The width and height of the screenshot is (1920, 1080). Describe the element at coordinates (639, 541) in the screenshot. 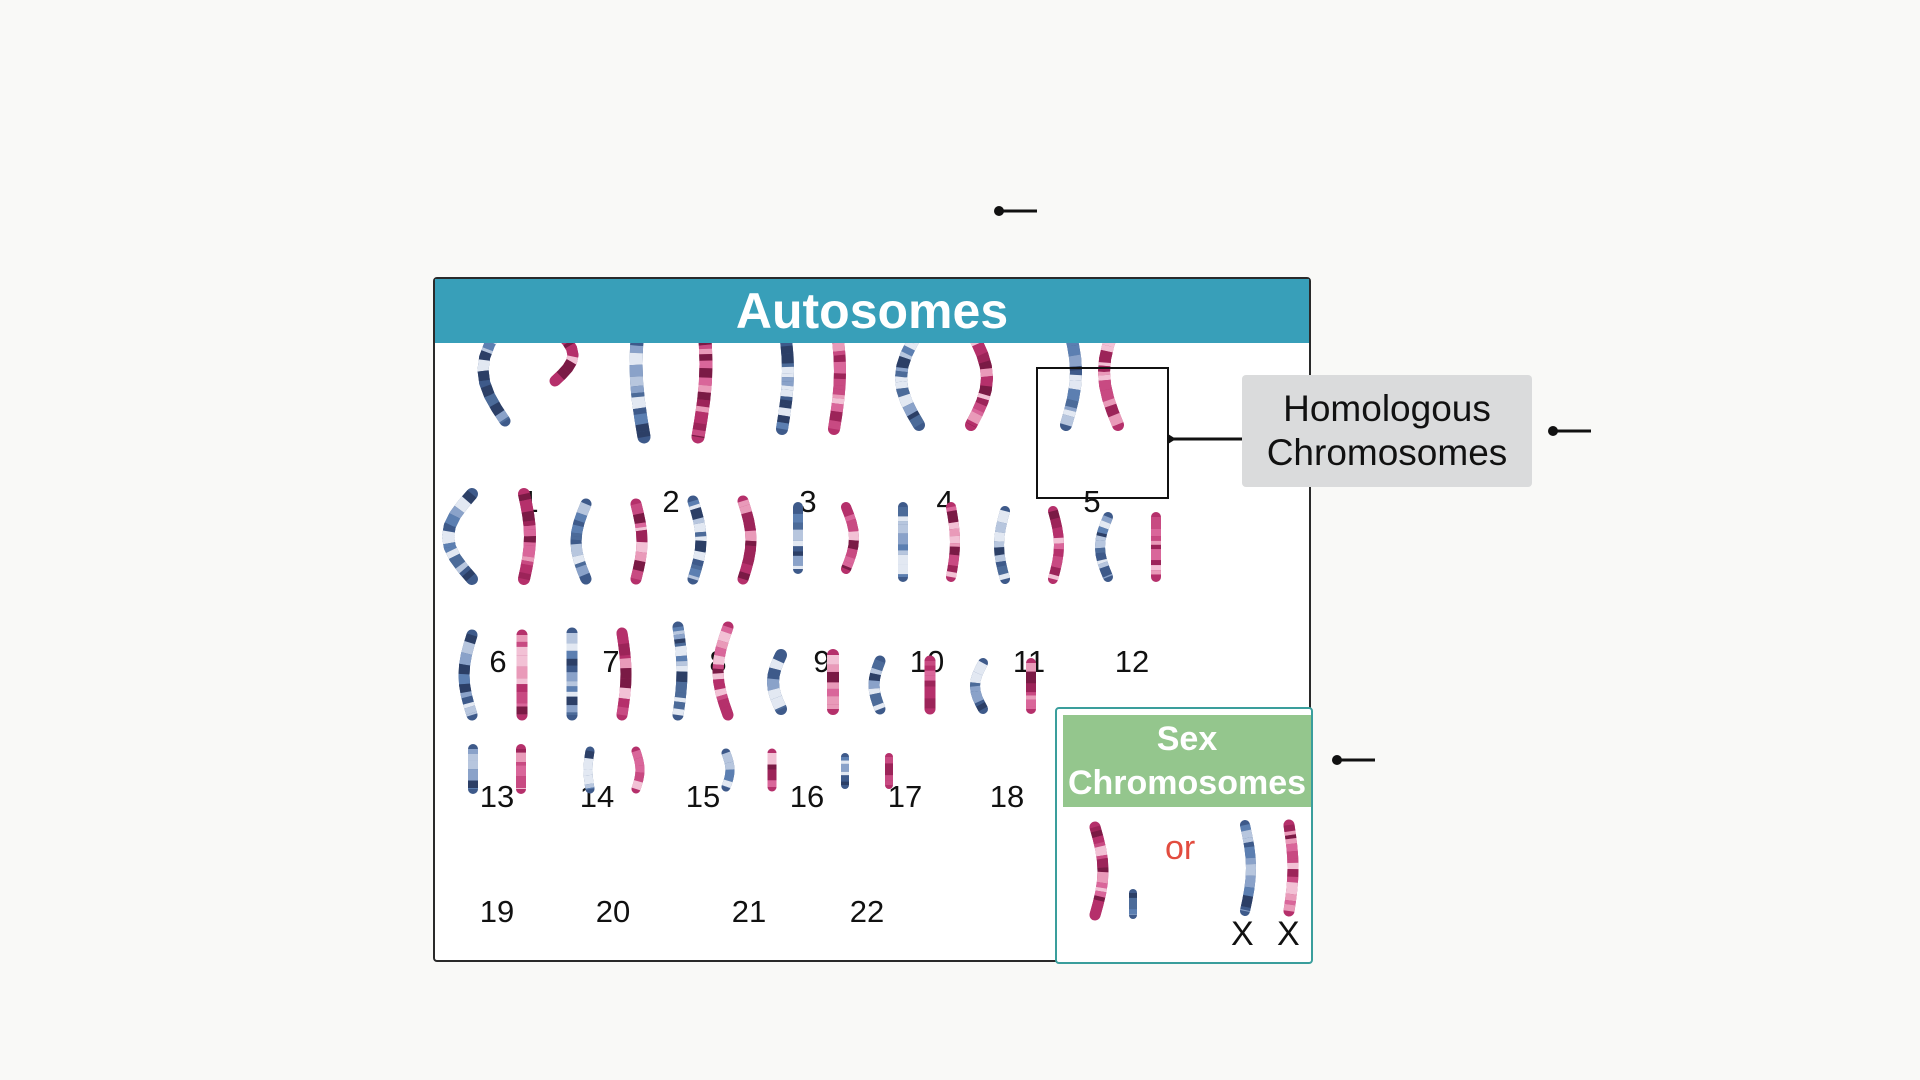

I see `chromosome-7-paternal` at that location.